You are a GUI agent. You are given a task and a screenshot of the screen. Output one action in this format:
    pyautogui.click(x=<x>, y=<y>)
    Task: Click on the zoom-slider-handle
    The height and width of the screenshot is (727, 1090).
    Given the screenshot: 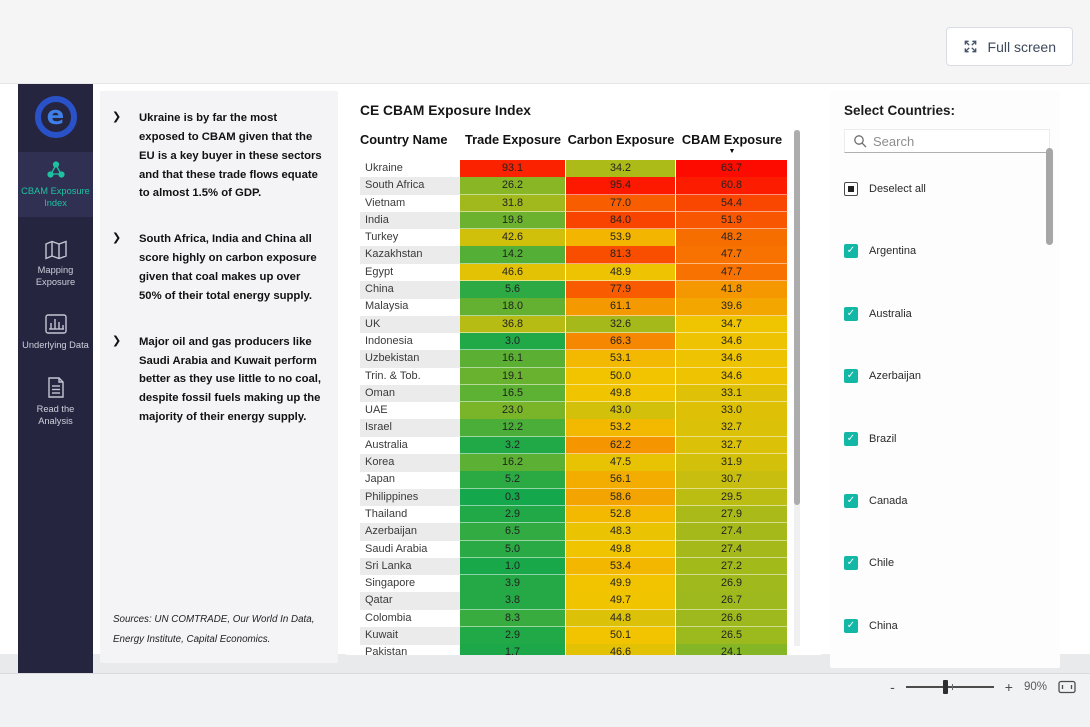 What is the action you would take?
    pyautogui.click(x=945, y=687)
    